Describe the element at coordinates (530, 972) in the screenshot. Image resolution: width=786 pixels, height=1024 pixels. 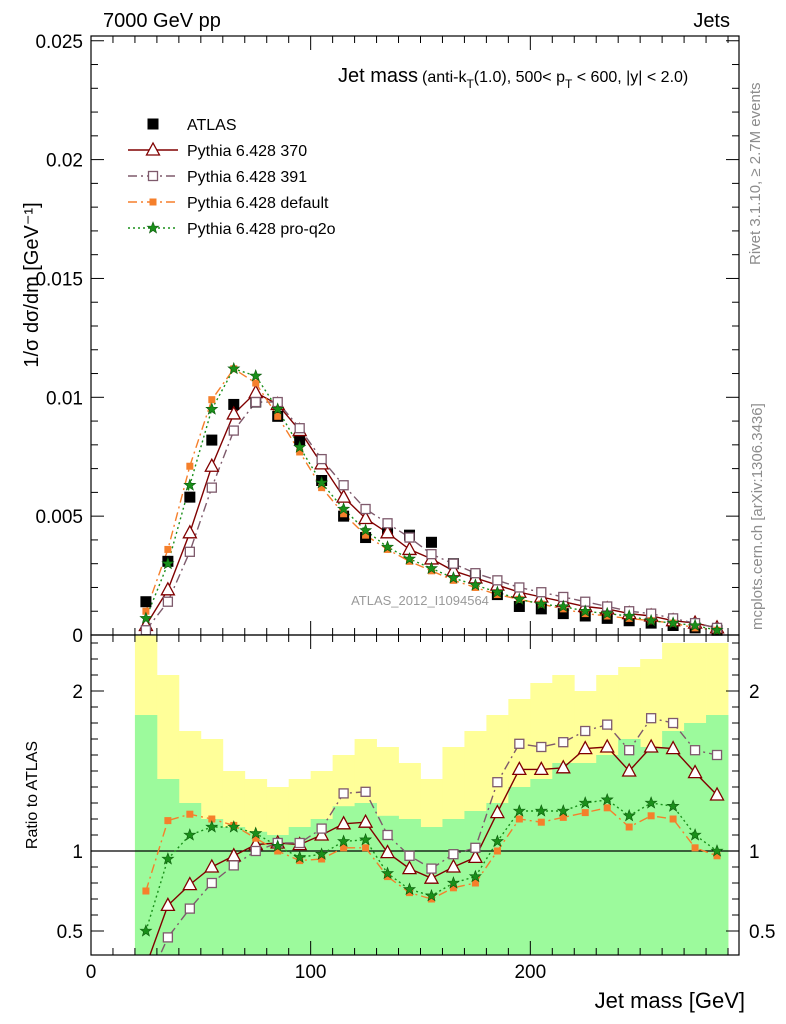
I see `ratio-xtick-label-2: 200` at that location.